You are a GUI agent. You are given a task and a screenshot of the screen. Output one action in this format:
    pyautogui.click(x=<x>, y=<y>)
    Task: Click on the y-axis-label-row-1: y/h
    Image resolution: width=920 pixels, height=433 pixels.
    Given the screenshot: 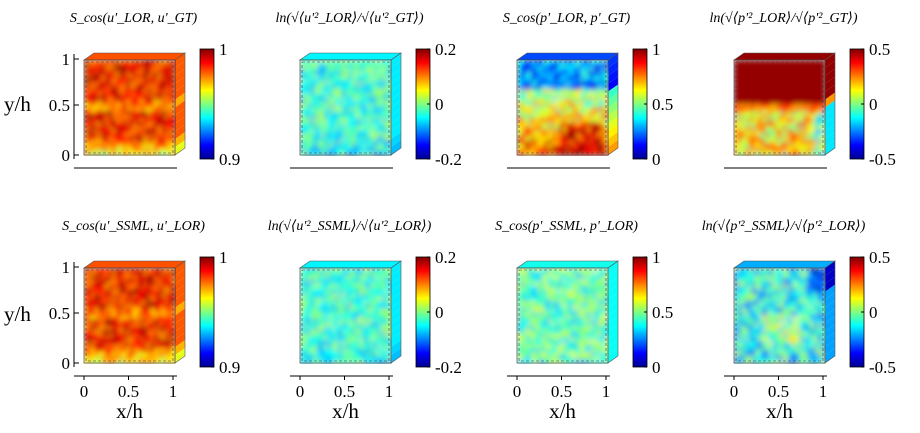 What is the action you would take?
    pyautogui.click(x=17, y=104)
    